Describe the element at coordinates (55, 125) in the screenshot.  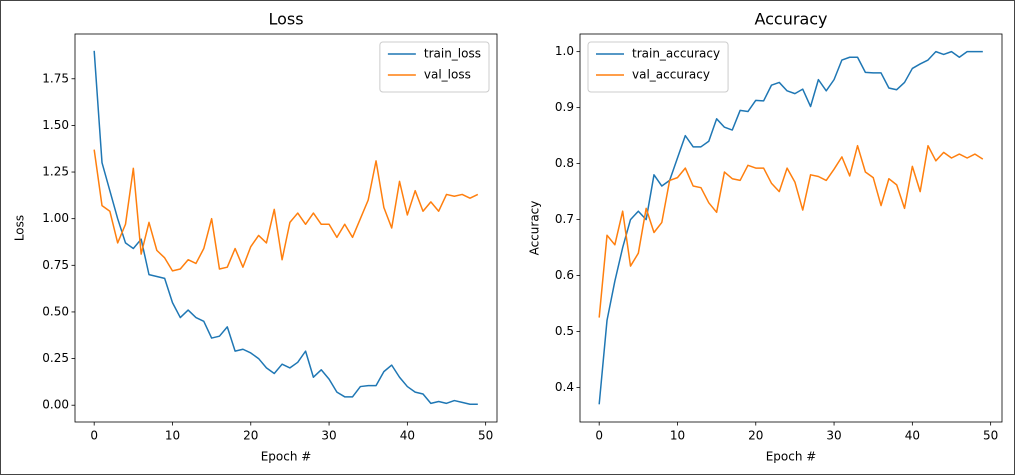
I see `y-tick-label: 1.50` at that location.